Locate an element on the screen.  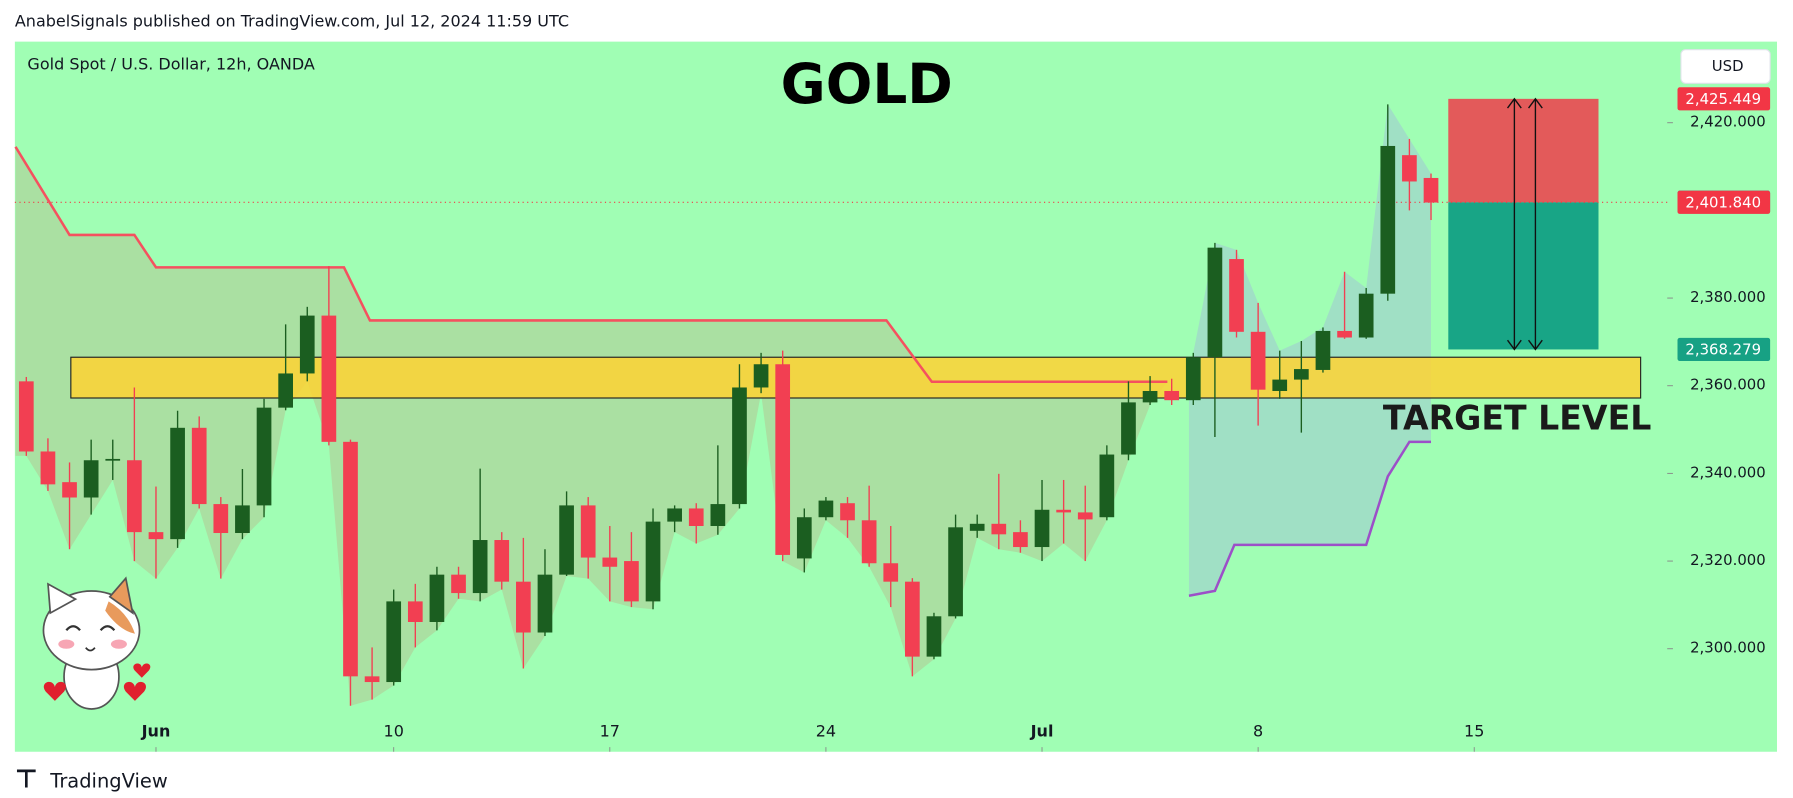
stop-area is located at coordinates (1523, 150).